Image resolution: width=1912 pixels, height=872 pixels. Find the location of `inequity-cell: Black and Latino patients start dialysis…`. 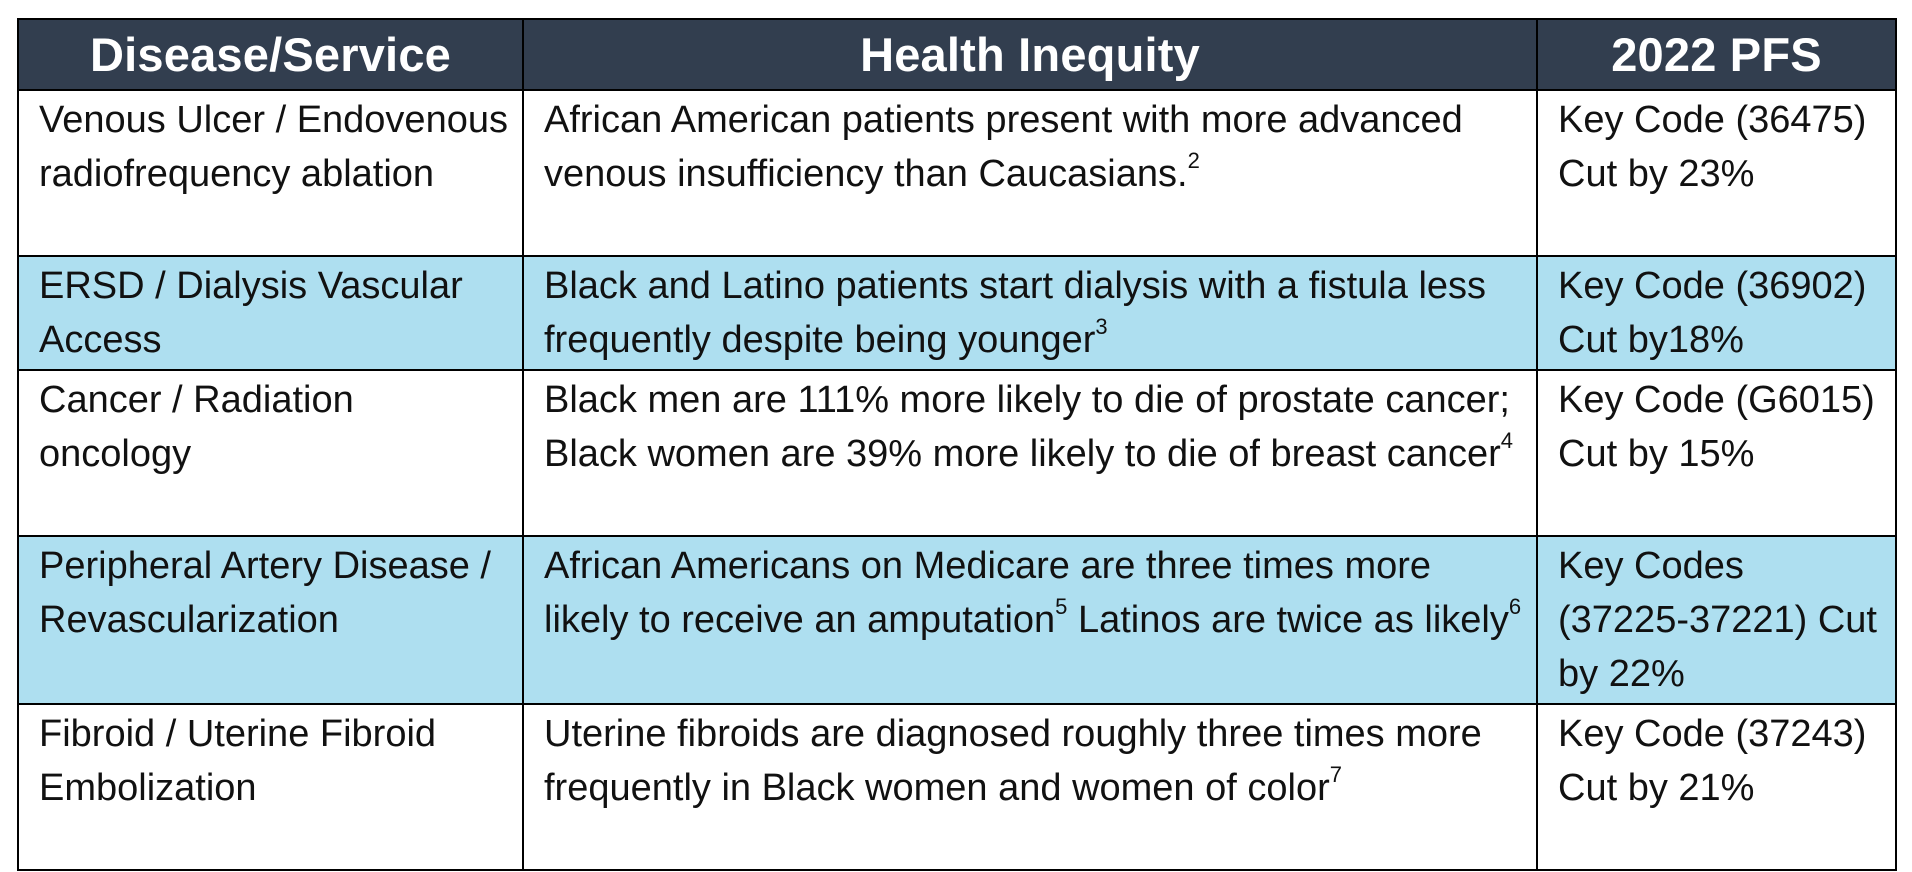

inequity-cell: Black and Latino patients start dialysis… is located at coordinates (1030, 313).